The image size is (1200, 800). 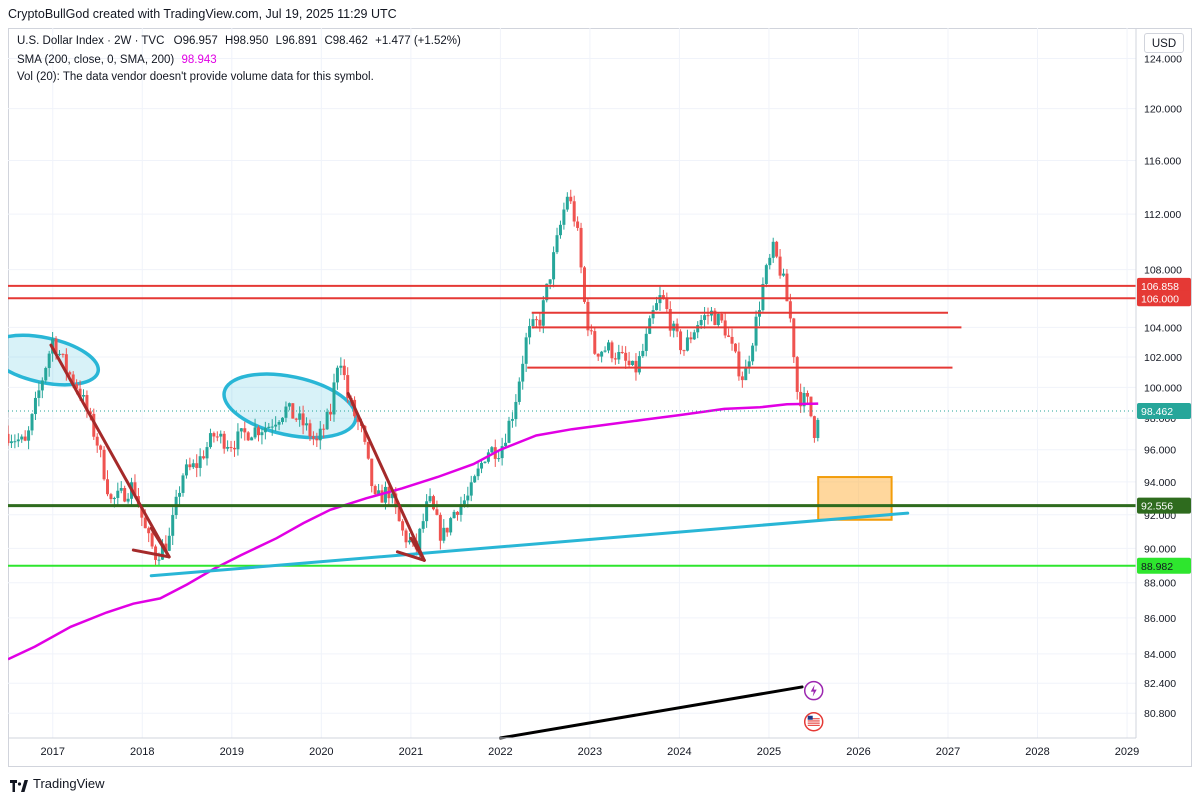 I want to click on price-tick-label: 80.800, so click(x=1160, y=714).